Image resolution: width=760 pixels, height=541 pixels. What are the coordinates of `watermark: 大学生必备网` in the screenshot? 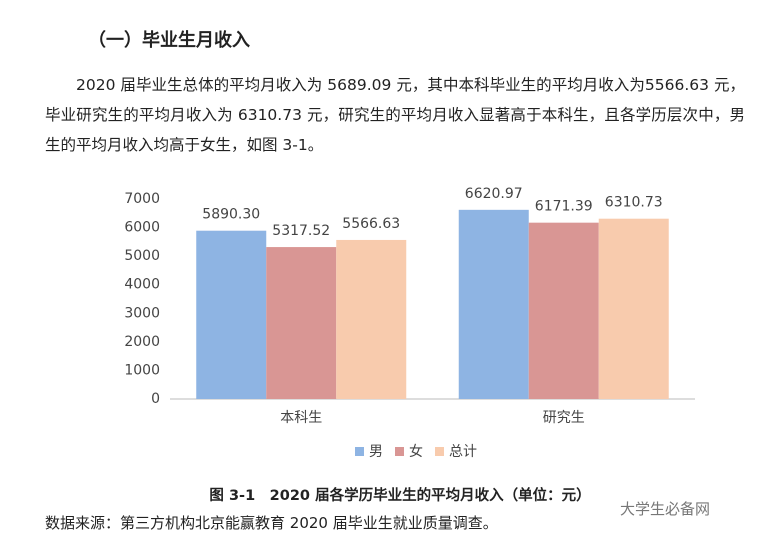 It's located at (665, 509).